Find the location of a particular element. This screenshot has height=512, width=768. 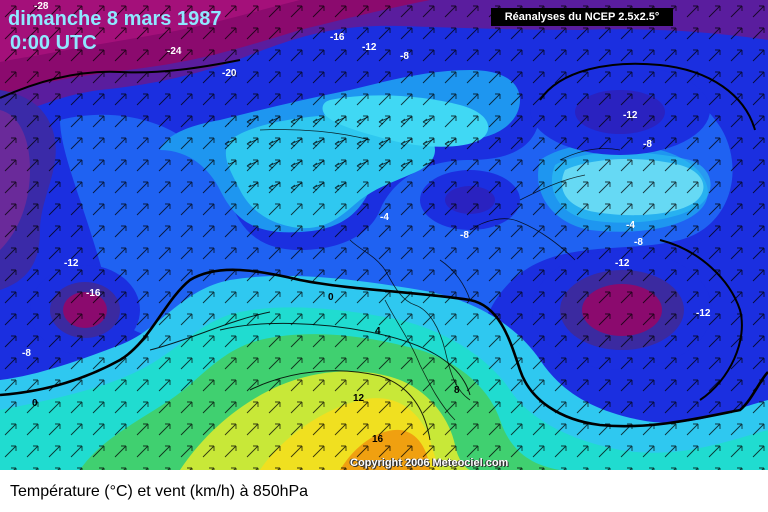

isotherm-neg8-west is located at coordinates (120, 79).